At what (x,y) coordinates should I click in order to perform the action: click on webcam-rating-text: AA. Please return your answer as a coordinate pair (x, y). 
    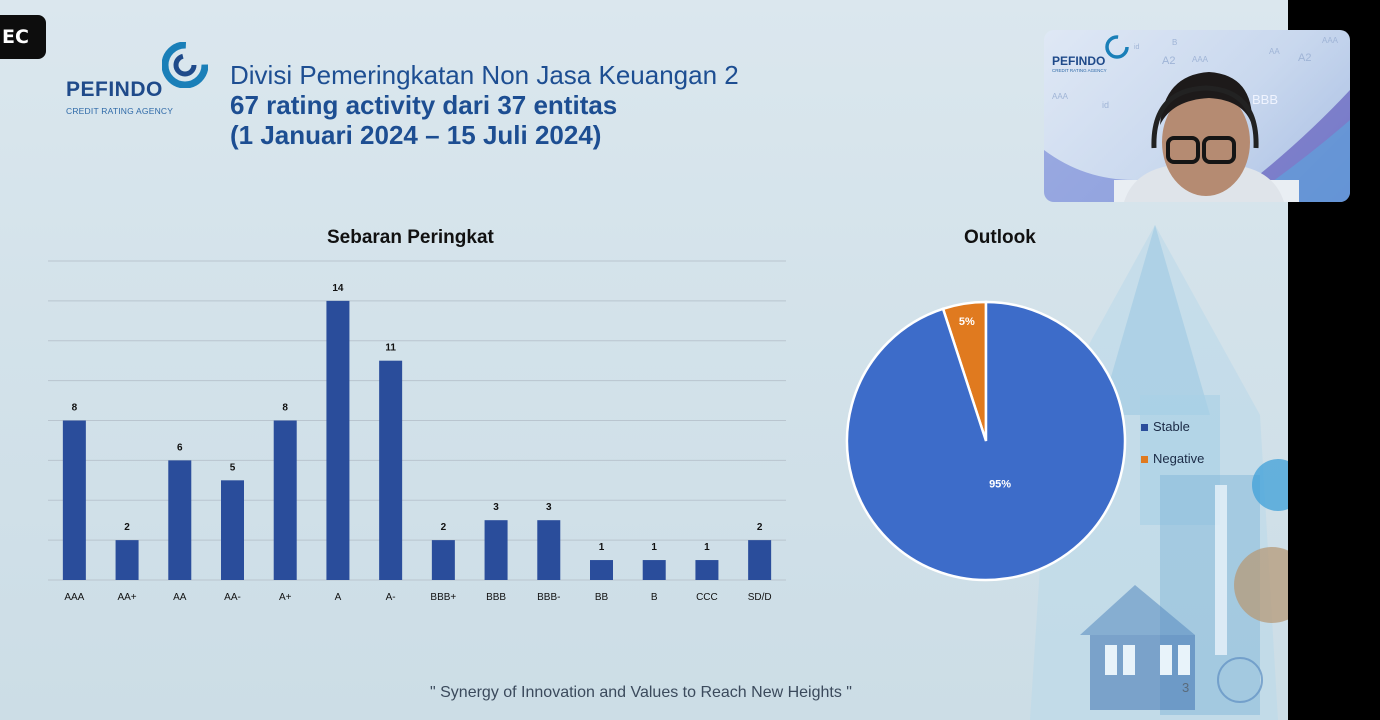
    Looking at the image, I should click on (1274, 51).